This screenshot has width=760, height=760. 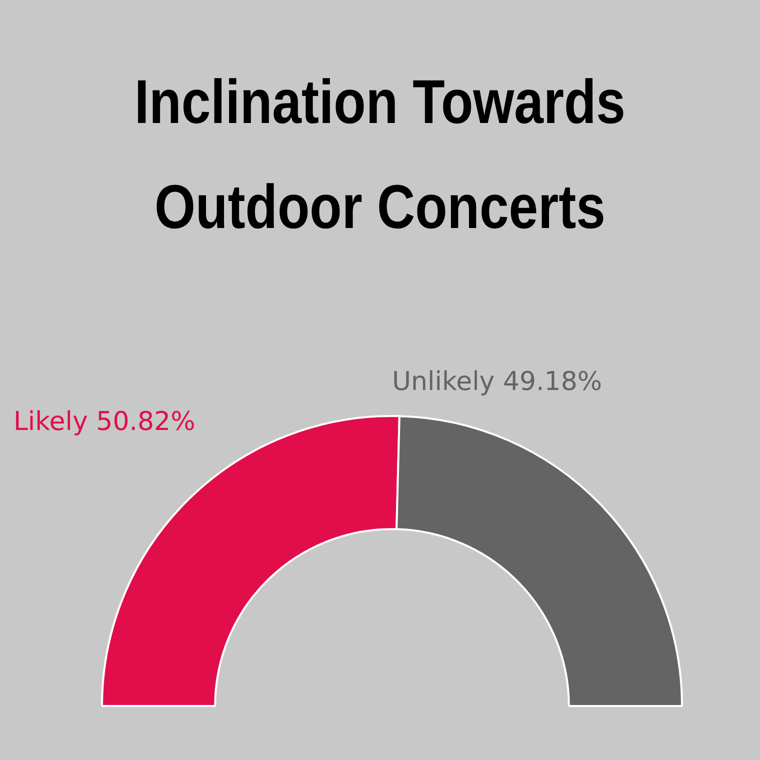 I want to click on slice-label: Unlikely 49.18%, so click(x=497, y=381).